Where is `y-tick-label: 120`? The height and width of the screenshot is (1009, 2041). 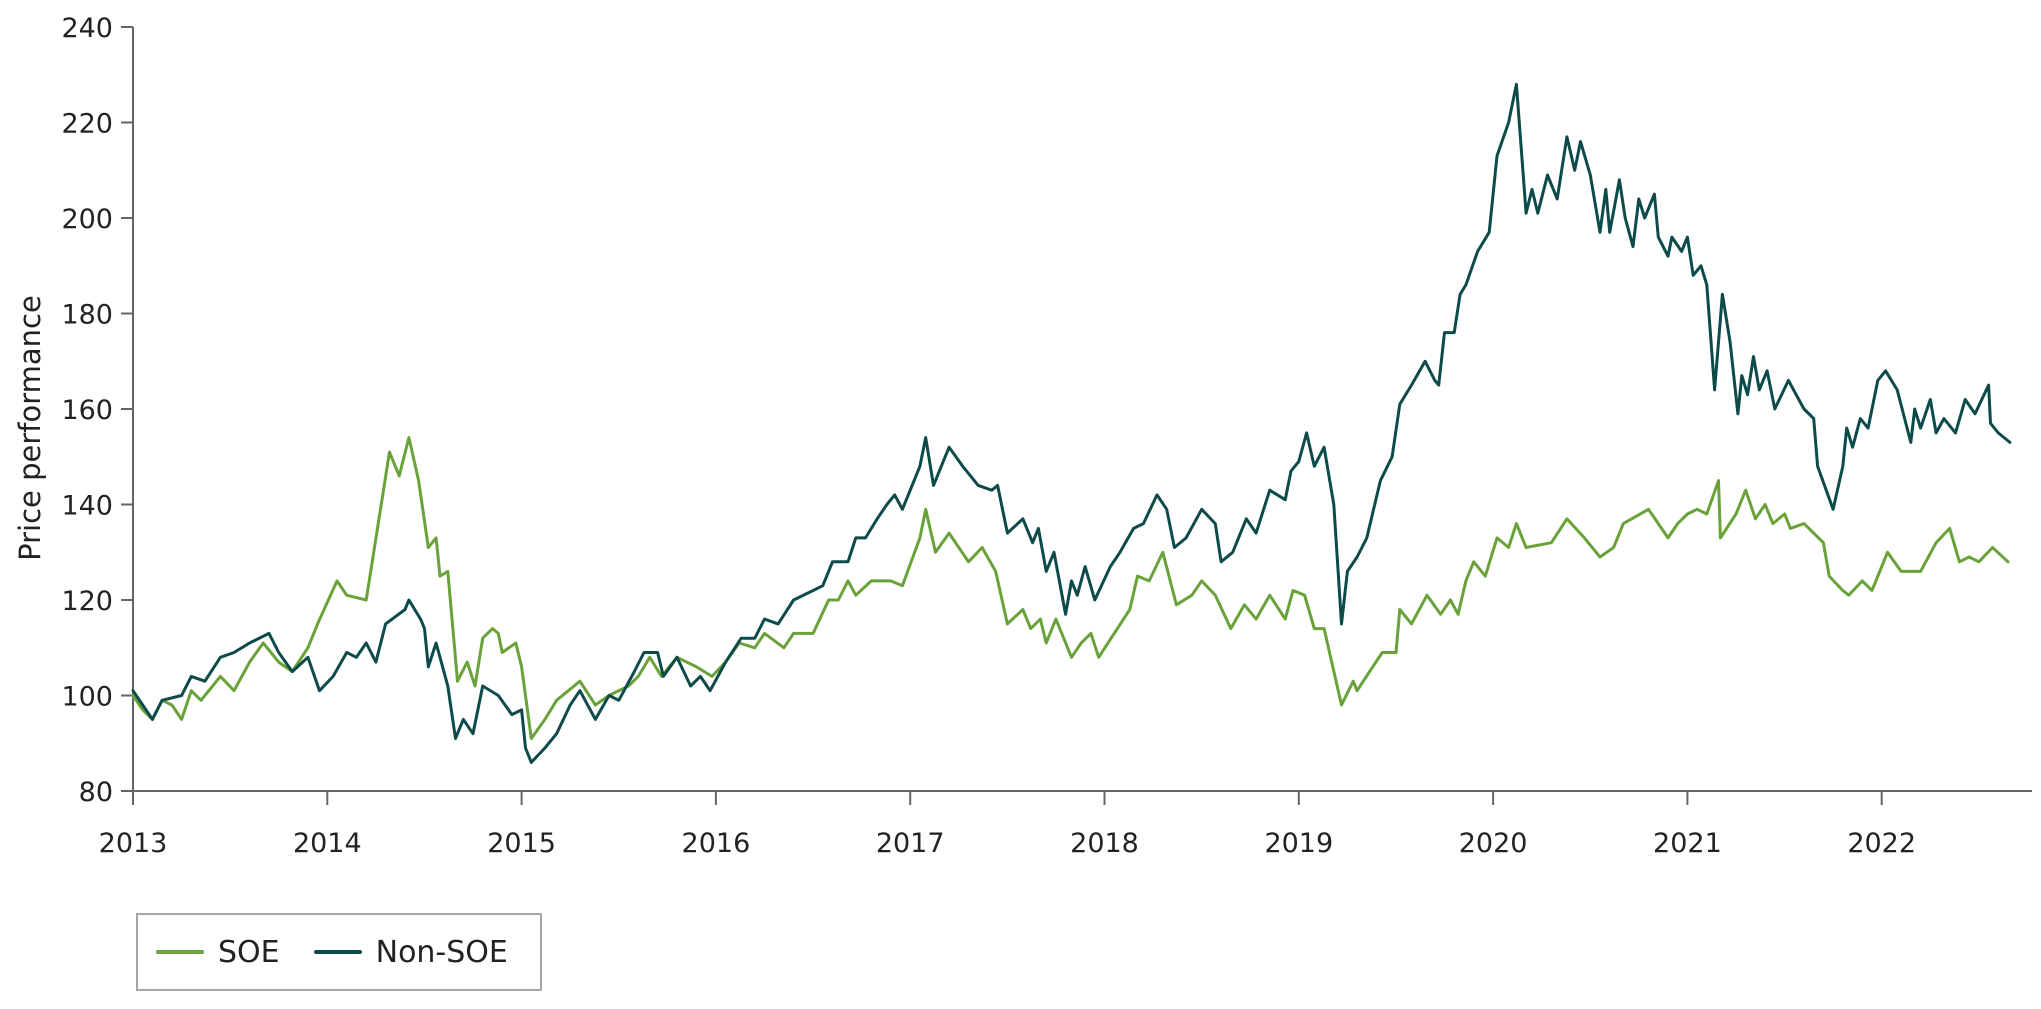 y-tick-label: 120 is located at coordinates (87, 601).